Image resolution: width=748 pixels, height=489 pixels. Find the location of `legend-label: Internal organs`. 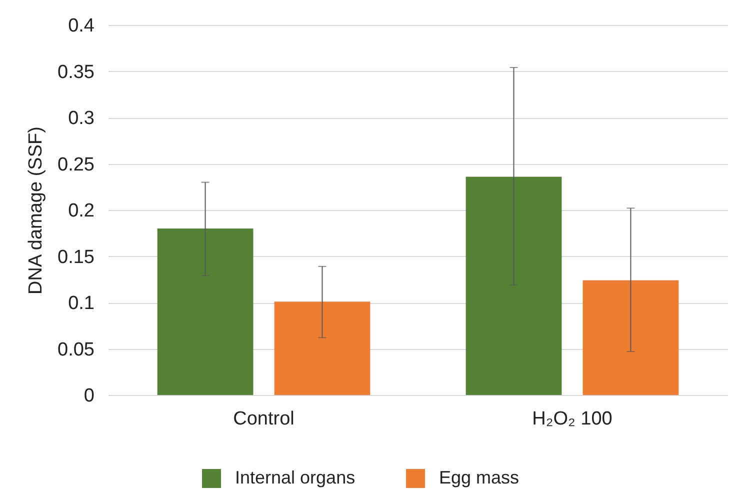

legend-label: Internal organs is located at coordinates (295, 478).